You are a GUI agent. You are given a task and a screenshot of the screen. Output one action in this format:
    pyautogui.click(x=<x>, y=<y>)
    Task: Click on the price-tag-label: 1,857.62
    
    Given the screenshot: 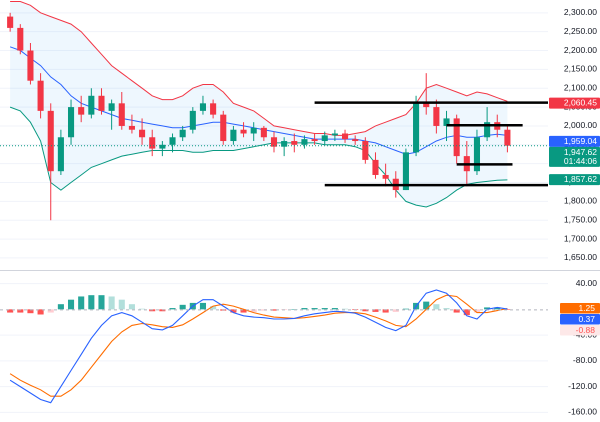 What is the action you would take?
    pyautogui.click(x=580, y=179)
    